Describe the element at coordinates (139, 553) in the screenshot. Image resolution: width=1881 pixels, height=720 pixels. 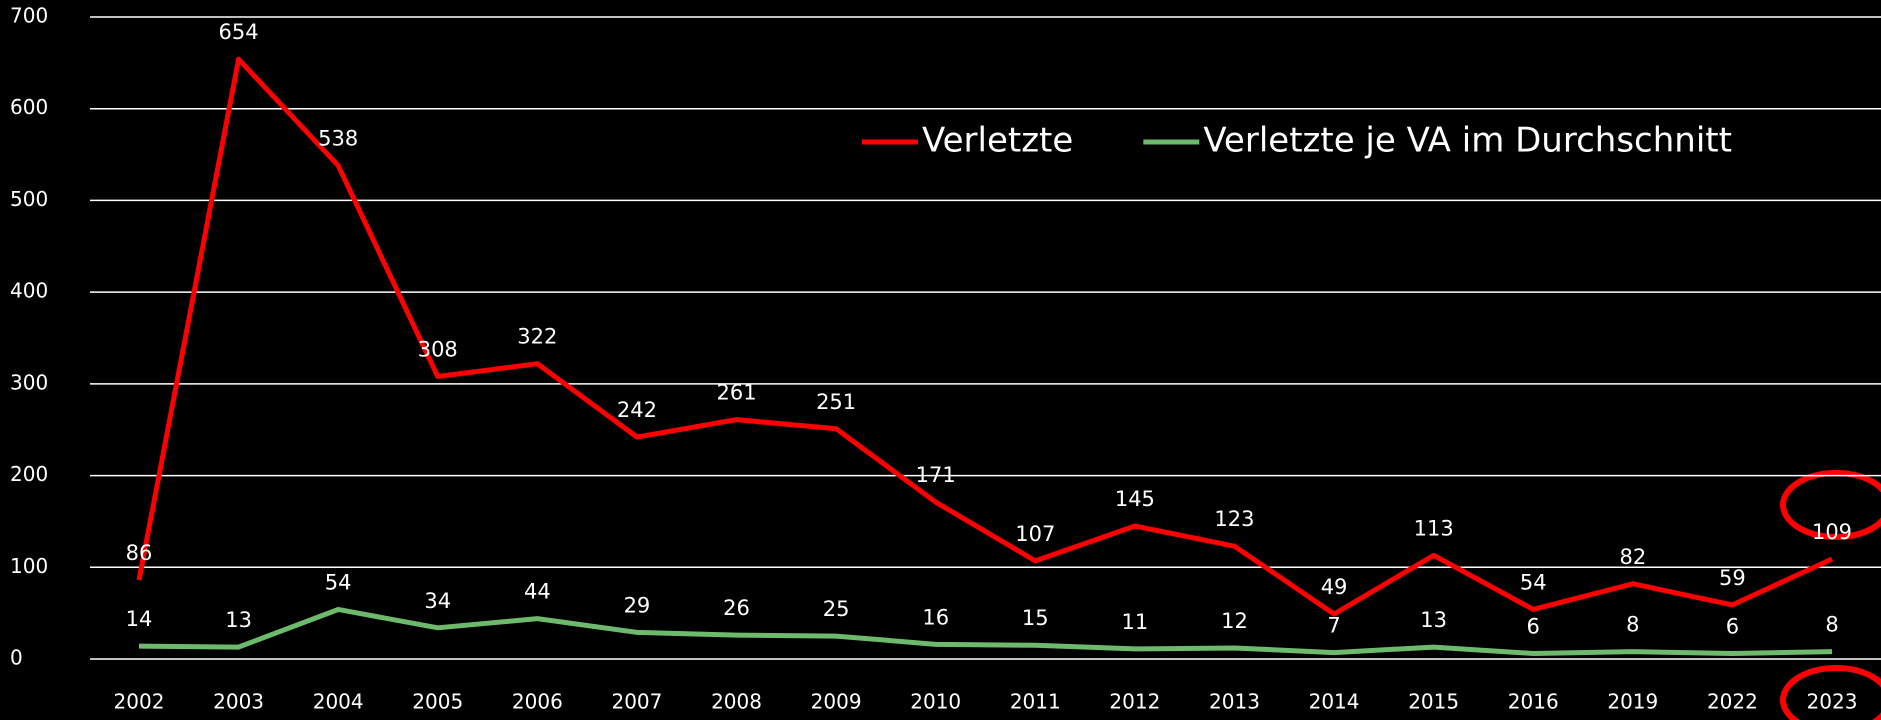
I see `data-label: 86` at that location.